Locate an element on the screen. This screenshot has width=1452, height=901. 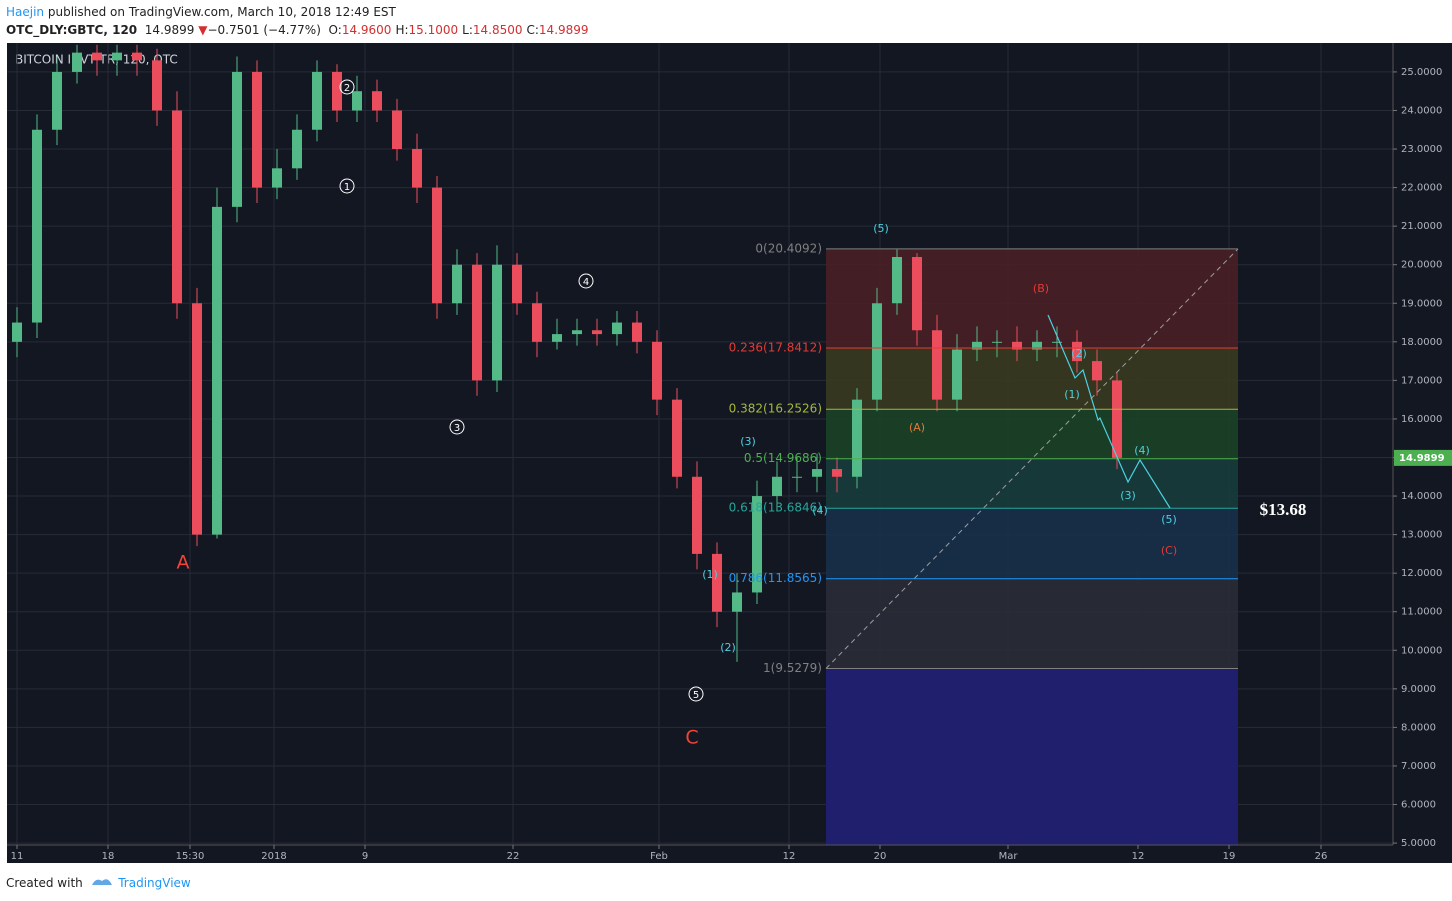
wave-label: (B) is located at coordinates (1041, 288).